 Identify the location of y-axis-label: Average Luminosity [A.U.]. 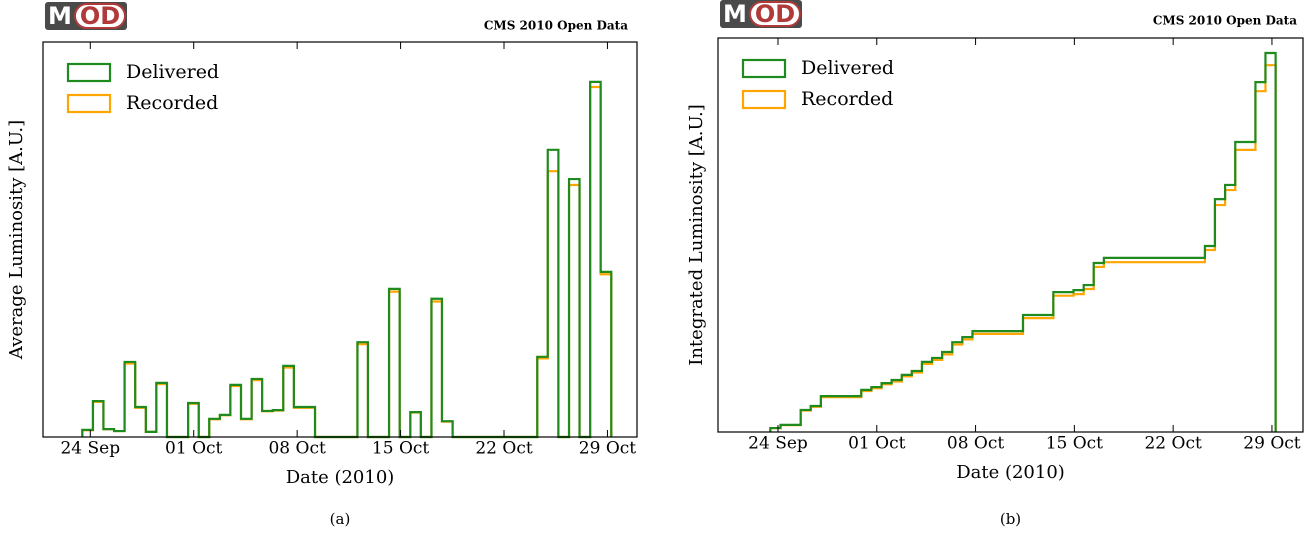
(16, 240).